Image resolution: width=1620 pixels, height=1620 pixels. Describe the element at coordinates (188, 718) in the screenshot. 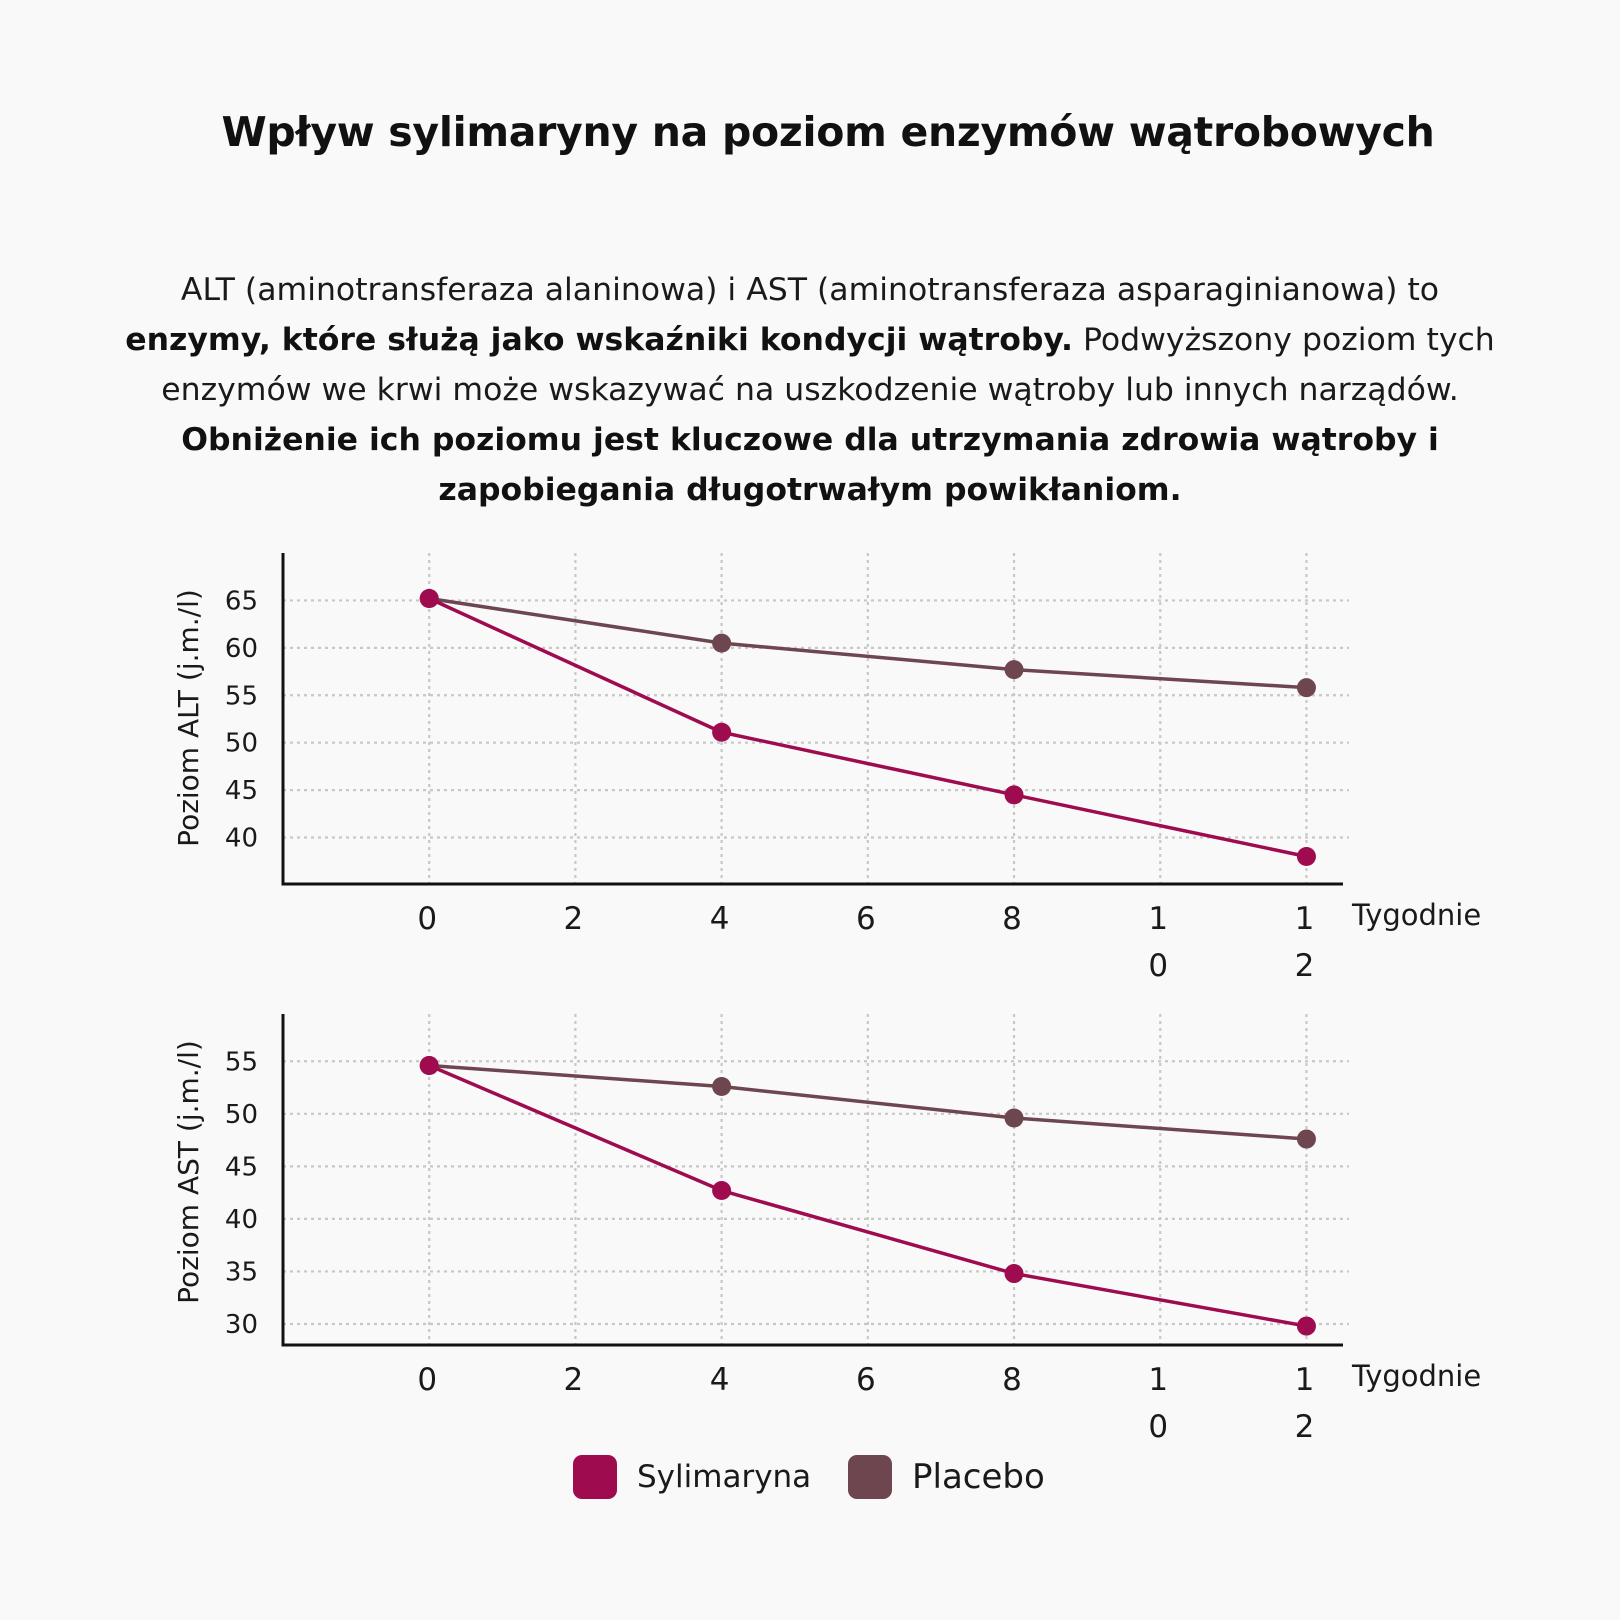

I see `chart1-y-axis-title: Poziom ALT (j.m./l)` at that location.